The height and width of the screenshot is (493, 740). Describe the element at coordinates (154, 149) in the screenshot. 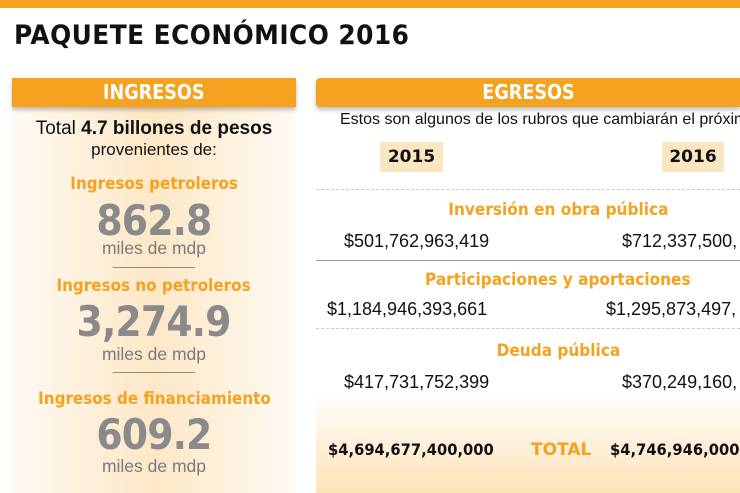

I see `ingresos-subtitle: provenientes de:` at that location.